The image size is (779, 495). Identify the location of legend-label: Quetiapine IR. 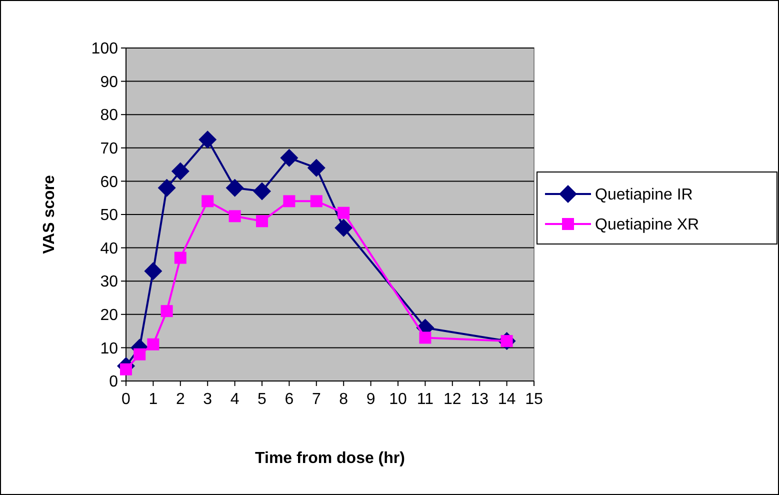
(644, 195).